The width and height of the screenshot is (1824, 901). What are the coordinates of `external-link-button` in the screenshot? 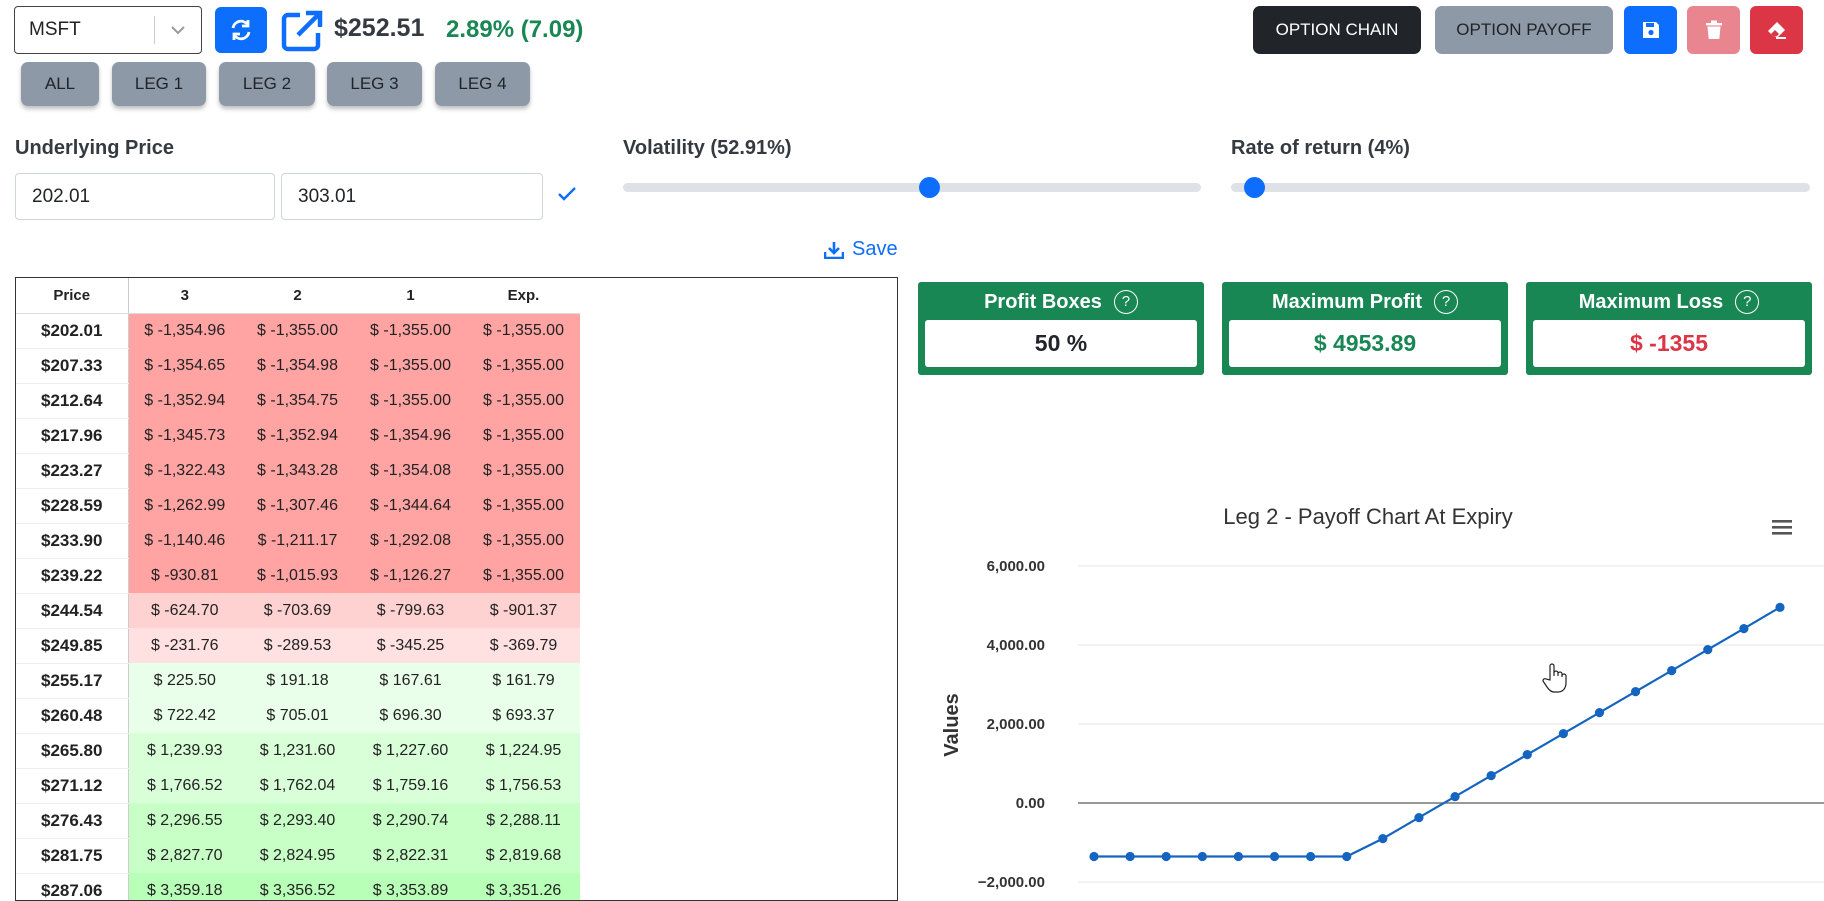 It's located at (302, 31).